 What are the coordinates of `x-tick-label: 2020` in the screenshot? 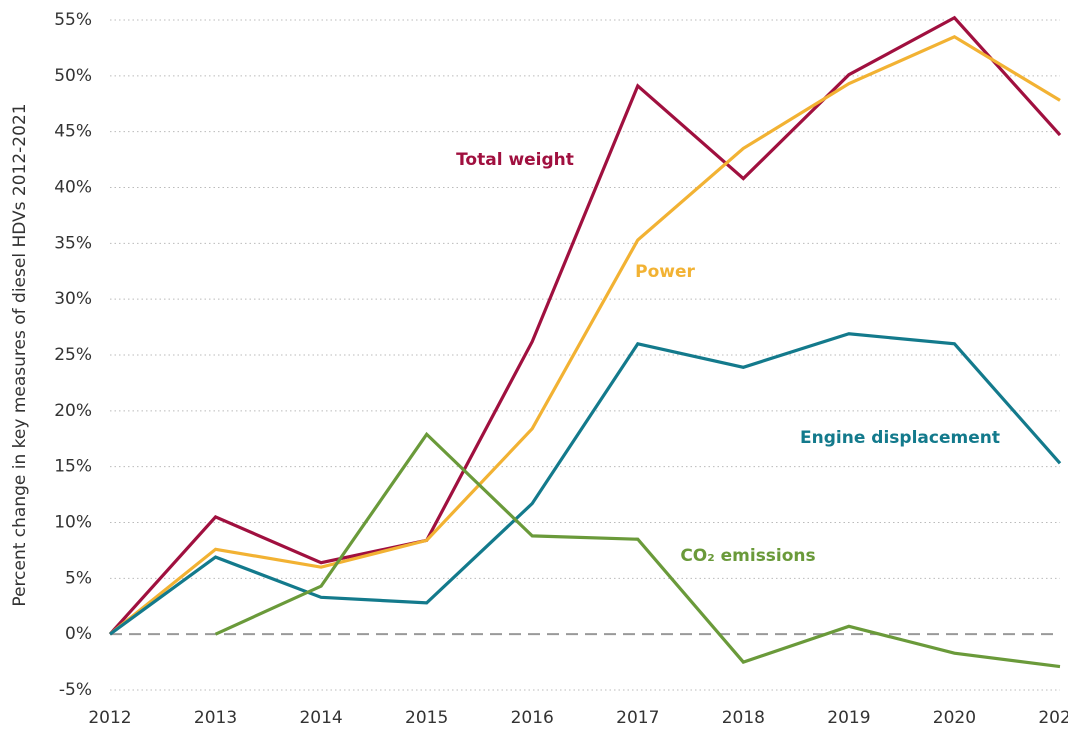 It's located at (954, 718).